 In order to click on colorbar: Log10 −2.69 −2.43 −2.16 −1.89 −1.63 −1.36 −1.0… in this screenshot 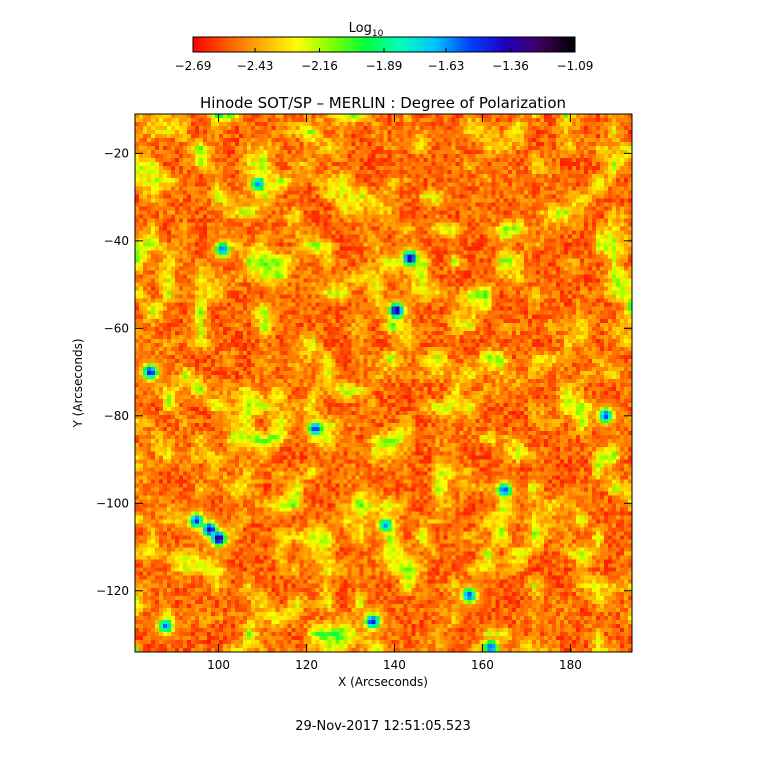, I will do `click(384, 47)`.